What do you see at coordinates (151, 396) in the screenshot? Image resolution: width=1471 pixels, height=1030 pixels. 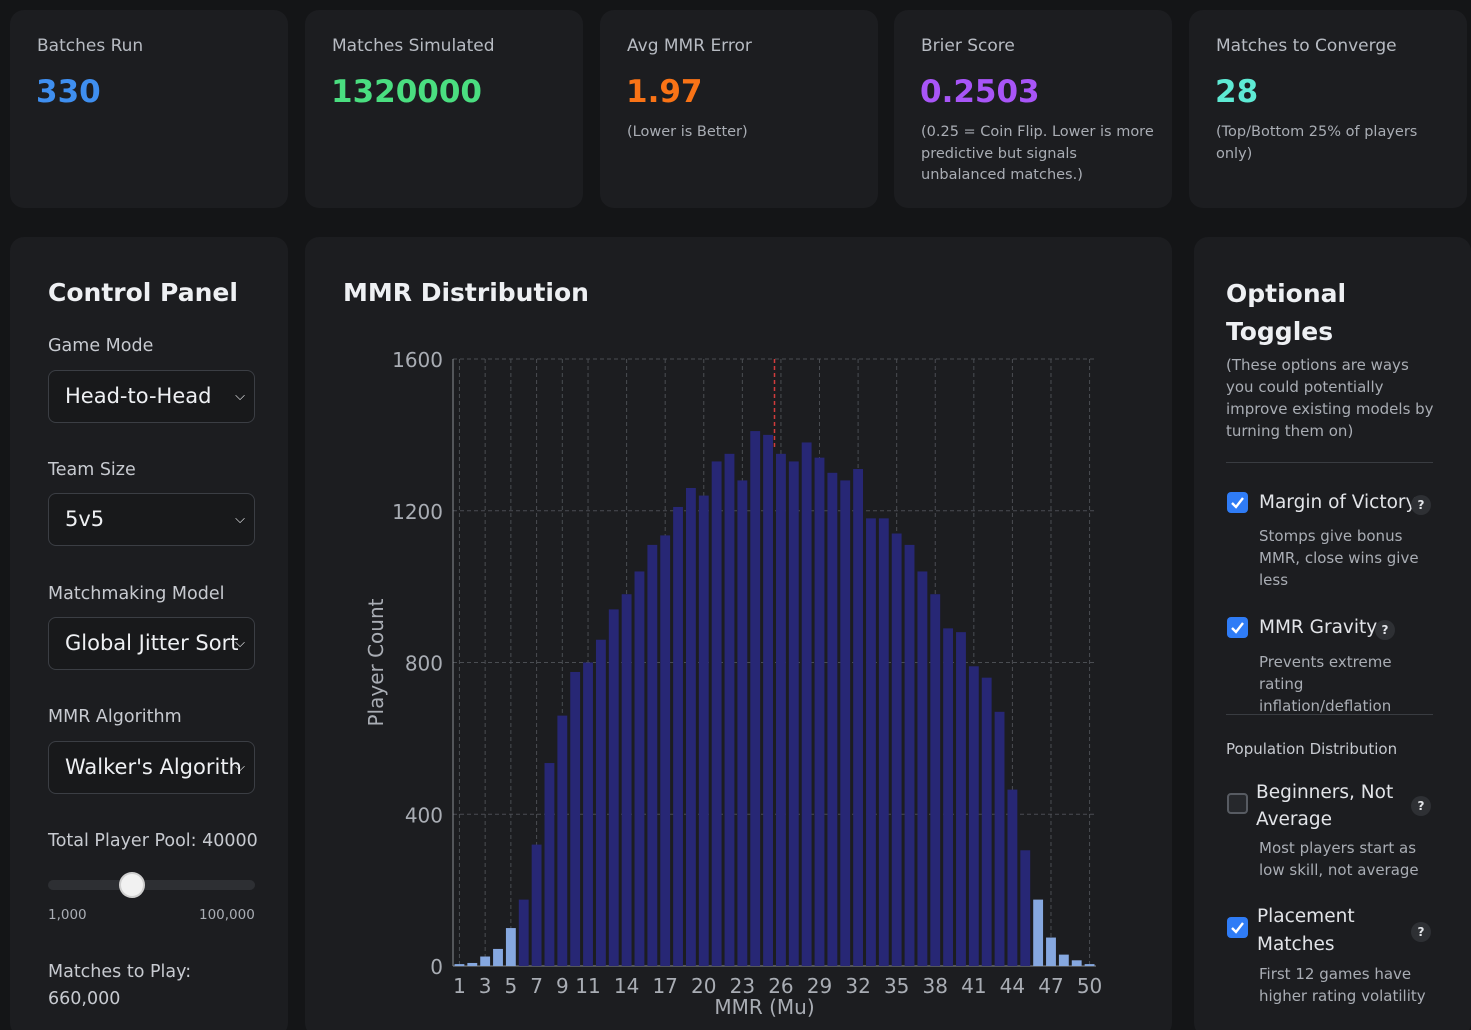 I see `game-mode-select: Head-to-Head ⌵` at bounding box center [151, 396].